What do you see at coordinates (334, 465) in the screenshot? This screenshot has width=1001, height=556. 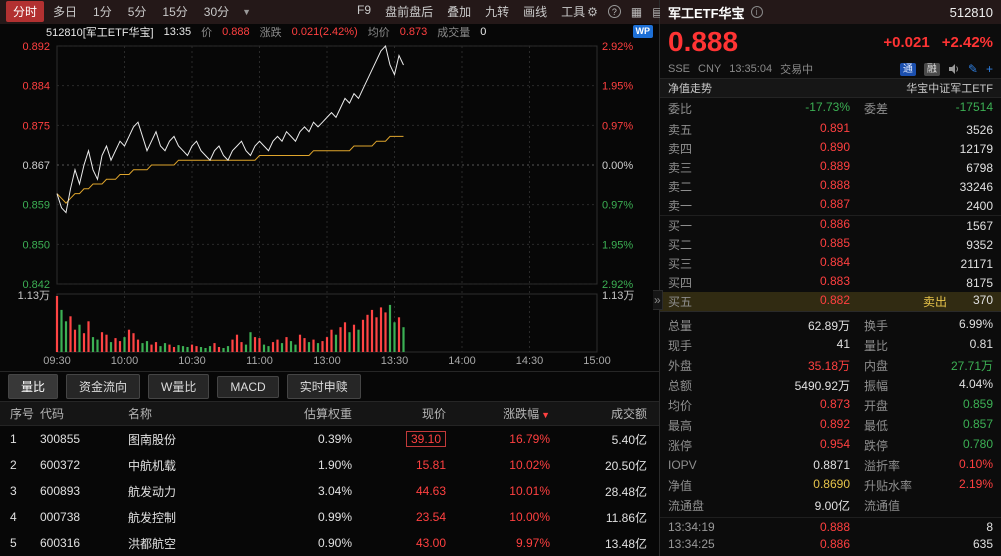 I see `cell-weight: 1.90%` at bounding box center [334, 465].